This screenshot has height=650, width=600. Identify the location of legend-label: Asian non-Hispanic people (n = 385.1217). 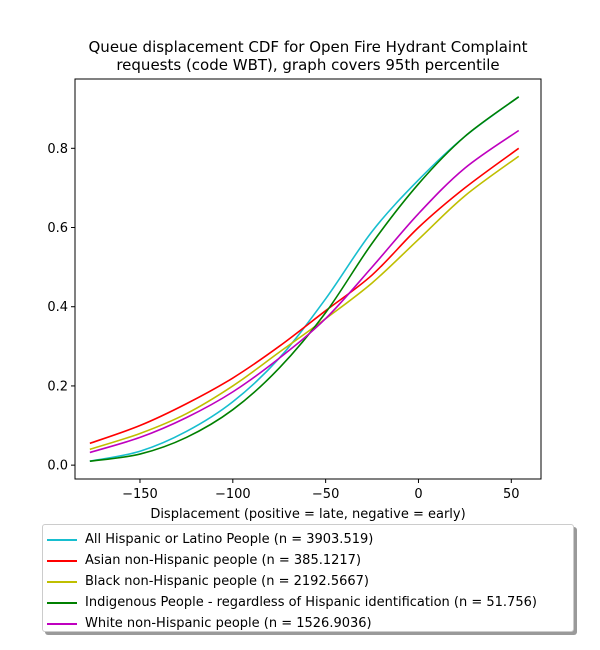
(223, 560).